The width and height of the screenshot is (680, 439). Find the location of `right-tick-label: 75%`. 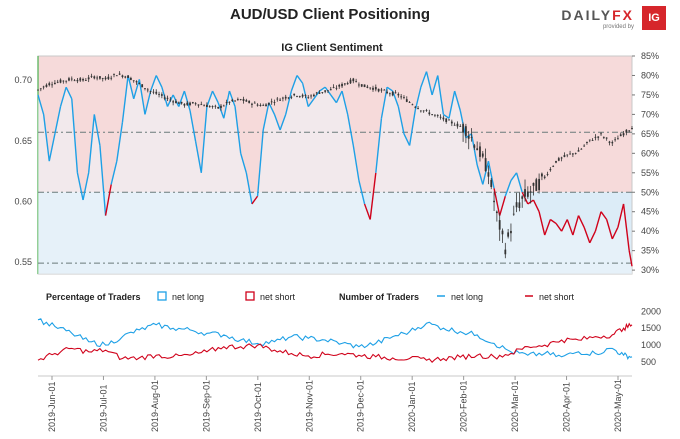

right-tick-label: 75% is located at coordinates (650, 95).